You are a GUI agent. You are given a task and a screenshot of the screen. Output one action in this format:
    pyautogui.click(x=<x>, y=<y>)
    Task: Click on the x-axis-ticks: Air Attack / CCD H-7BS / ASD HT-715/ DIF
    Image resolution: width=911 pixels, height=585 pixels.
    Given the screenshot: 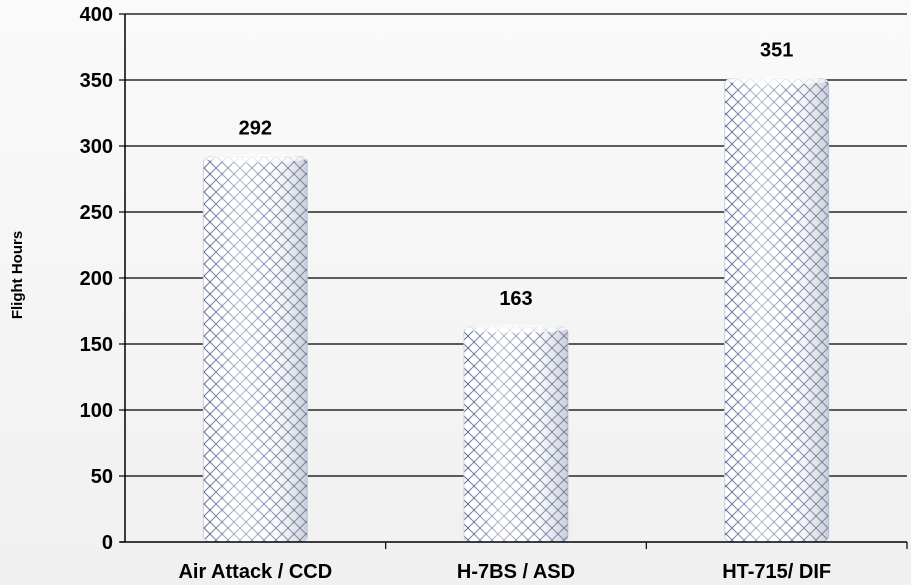 What is the action you would take?
    pyautogui.click(x=543, y=562)
    